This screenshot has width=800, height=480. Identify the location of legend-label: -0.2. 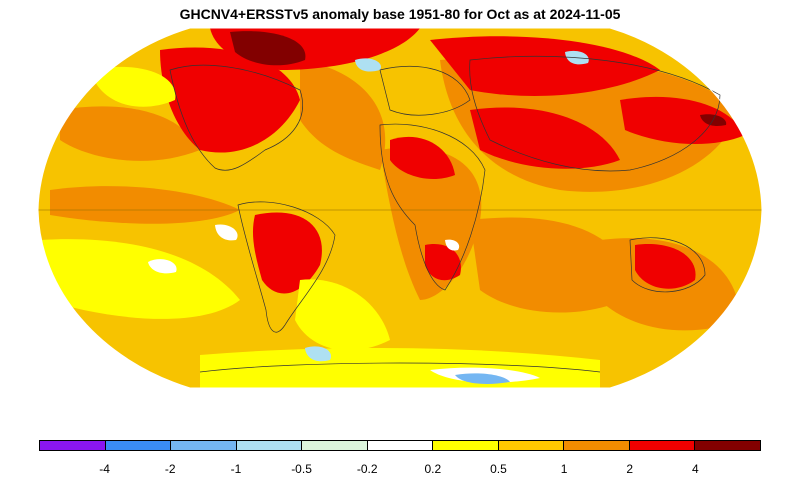
(367, 469).